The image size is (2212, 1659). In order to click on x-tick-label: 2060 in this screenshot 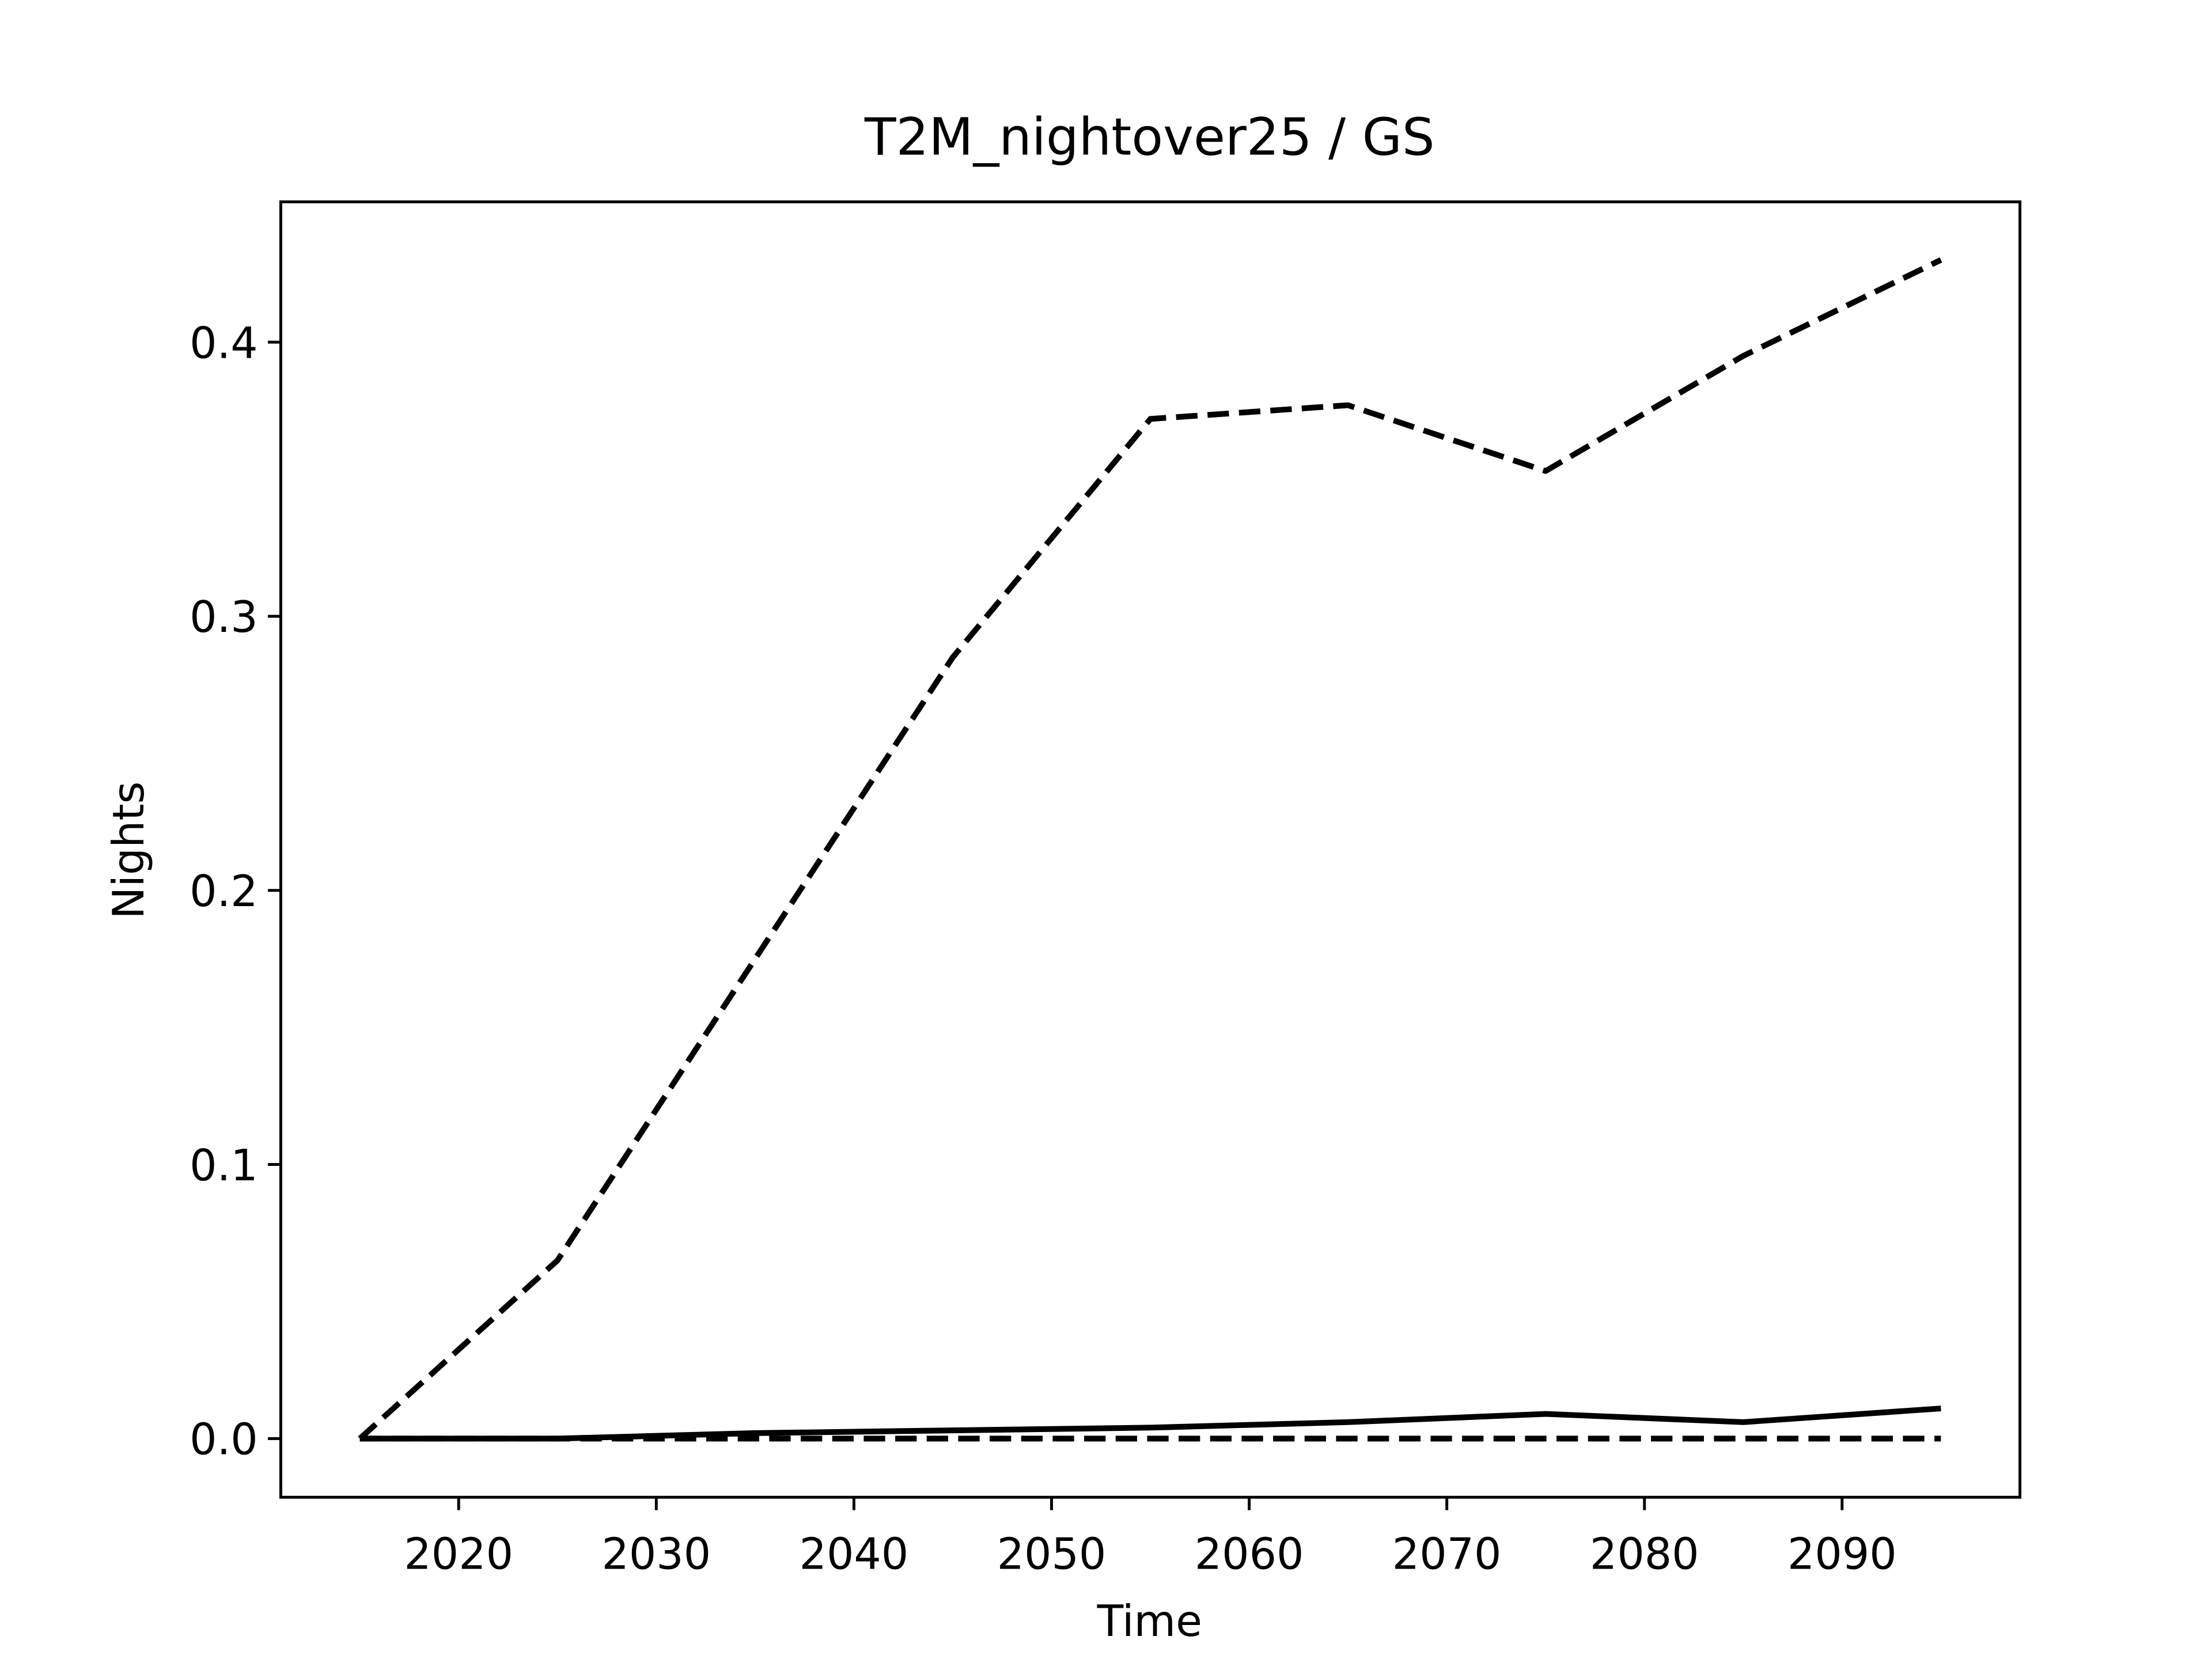, I will do `click(1249, 1554)`.